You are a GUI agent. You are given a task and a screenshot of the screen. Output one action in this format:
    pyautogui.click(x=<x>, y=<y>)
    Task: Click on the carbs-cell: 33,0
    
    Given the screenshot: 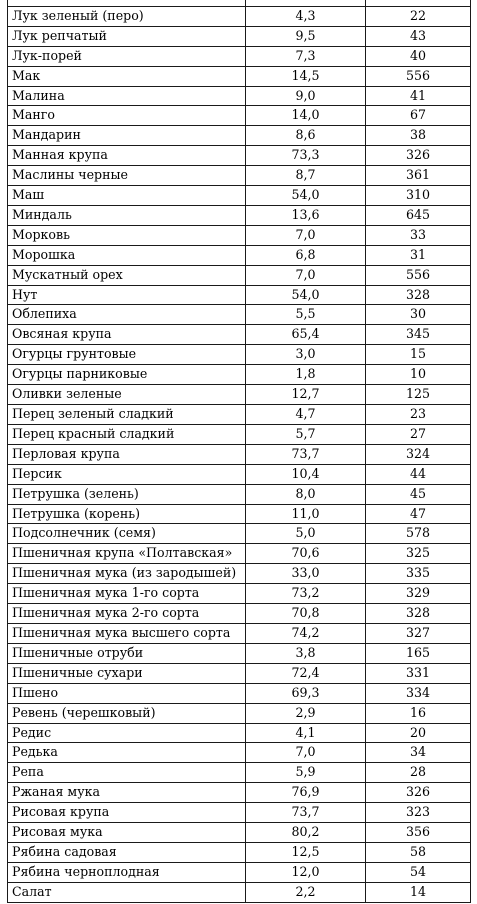 What is the action you would take?
    pyautogui.click(x=305, y=574)
    